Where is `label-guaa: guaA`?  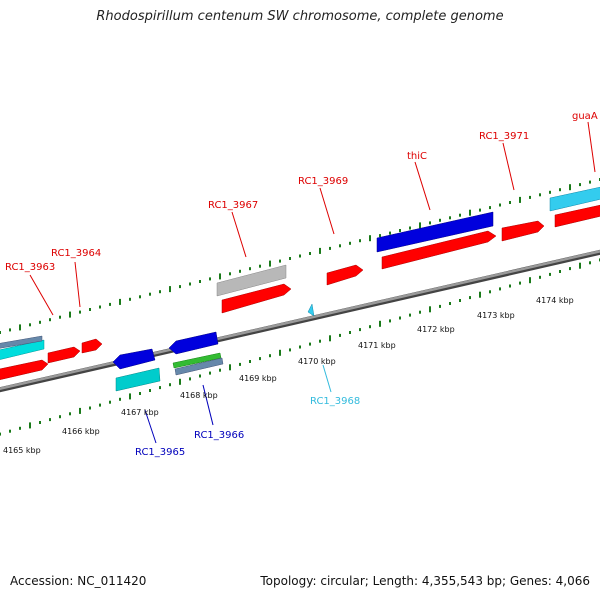
label-guaa: guaA is located at coordinates (585, 116).